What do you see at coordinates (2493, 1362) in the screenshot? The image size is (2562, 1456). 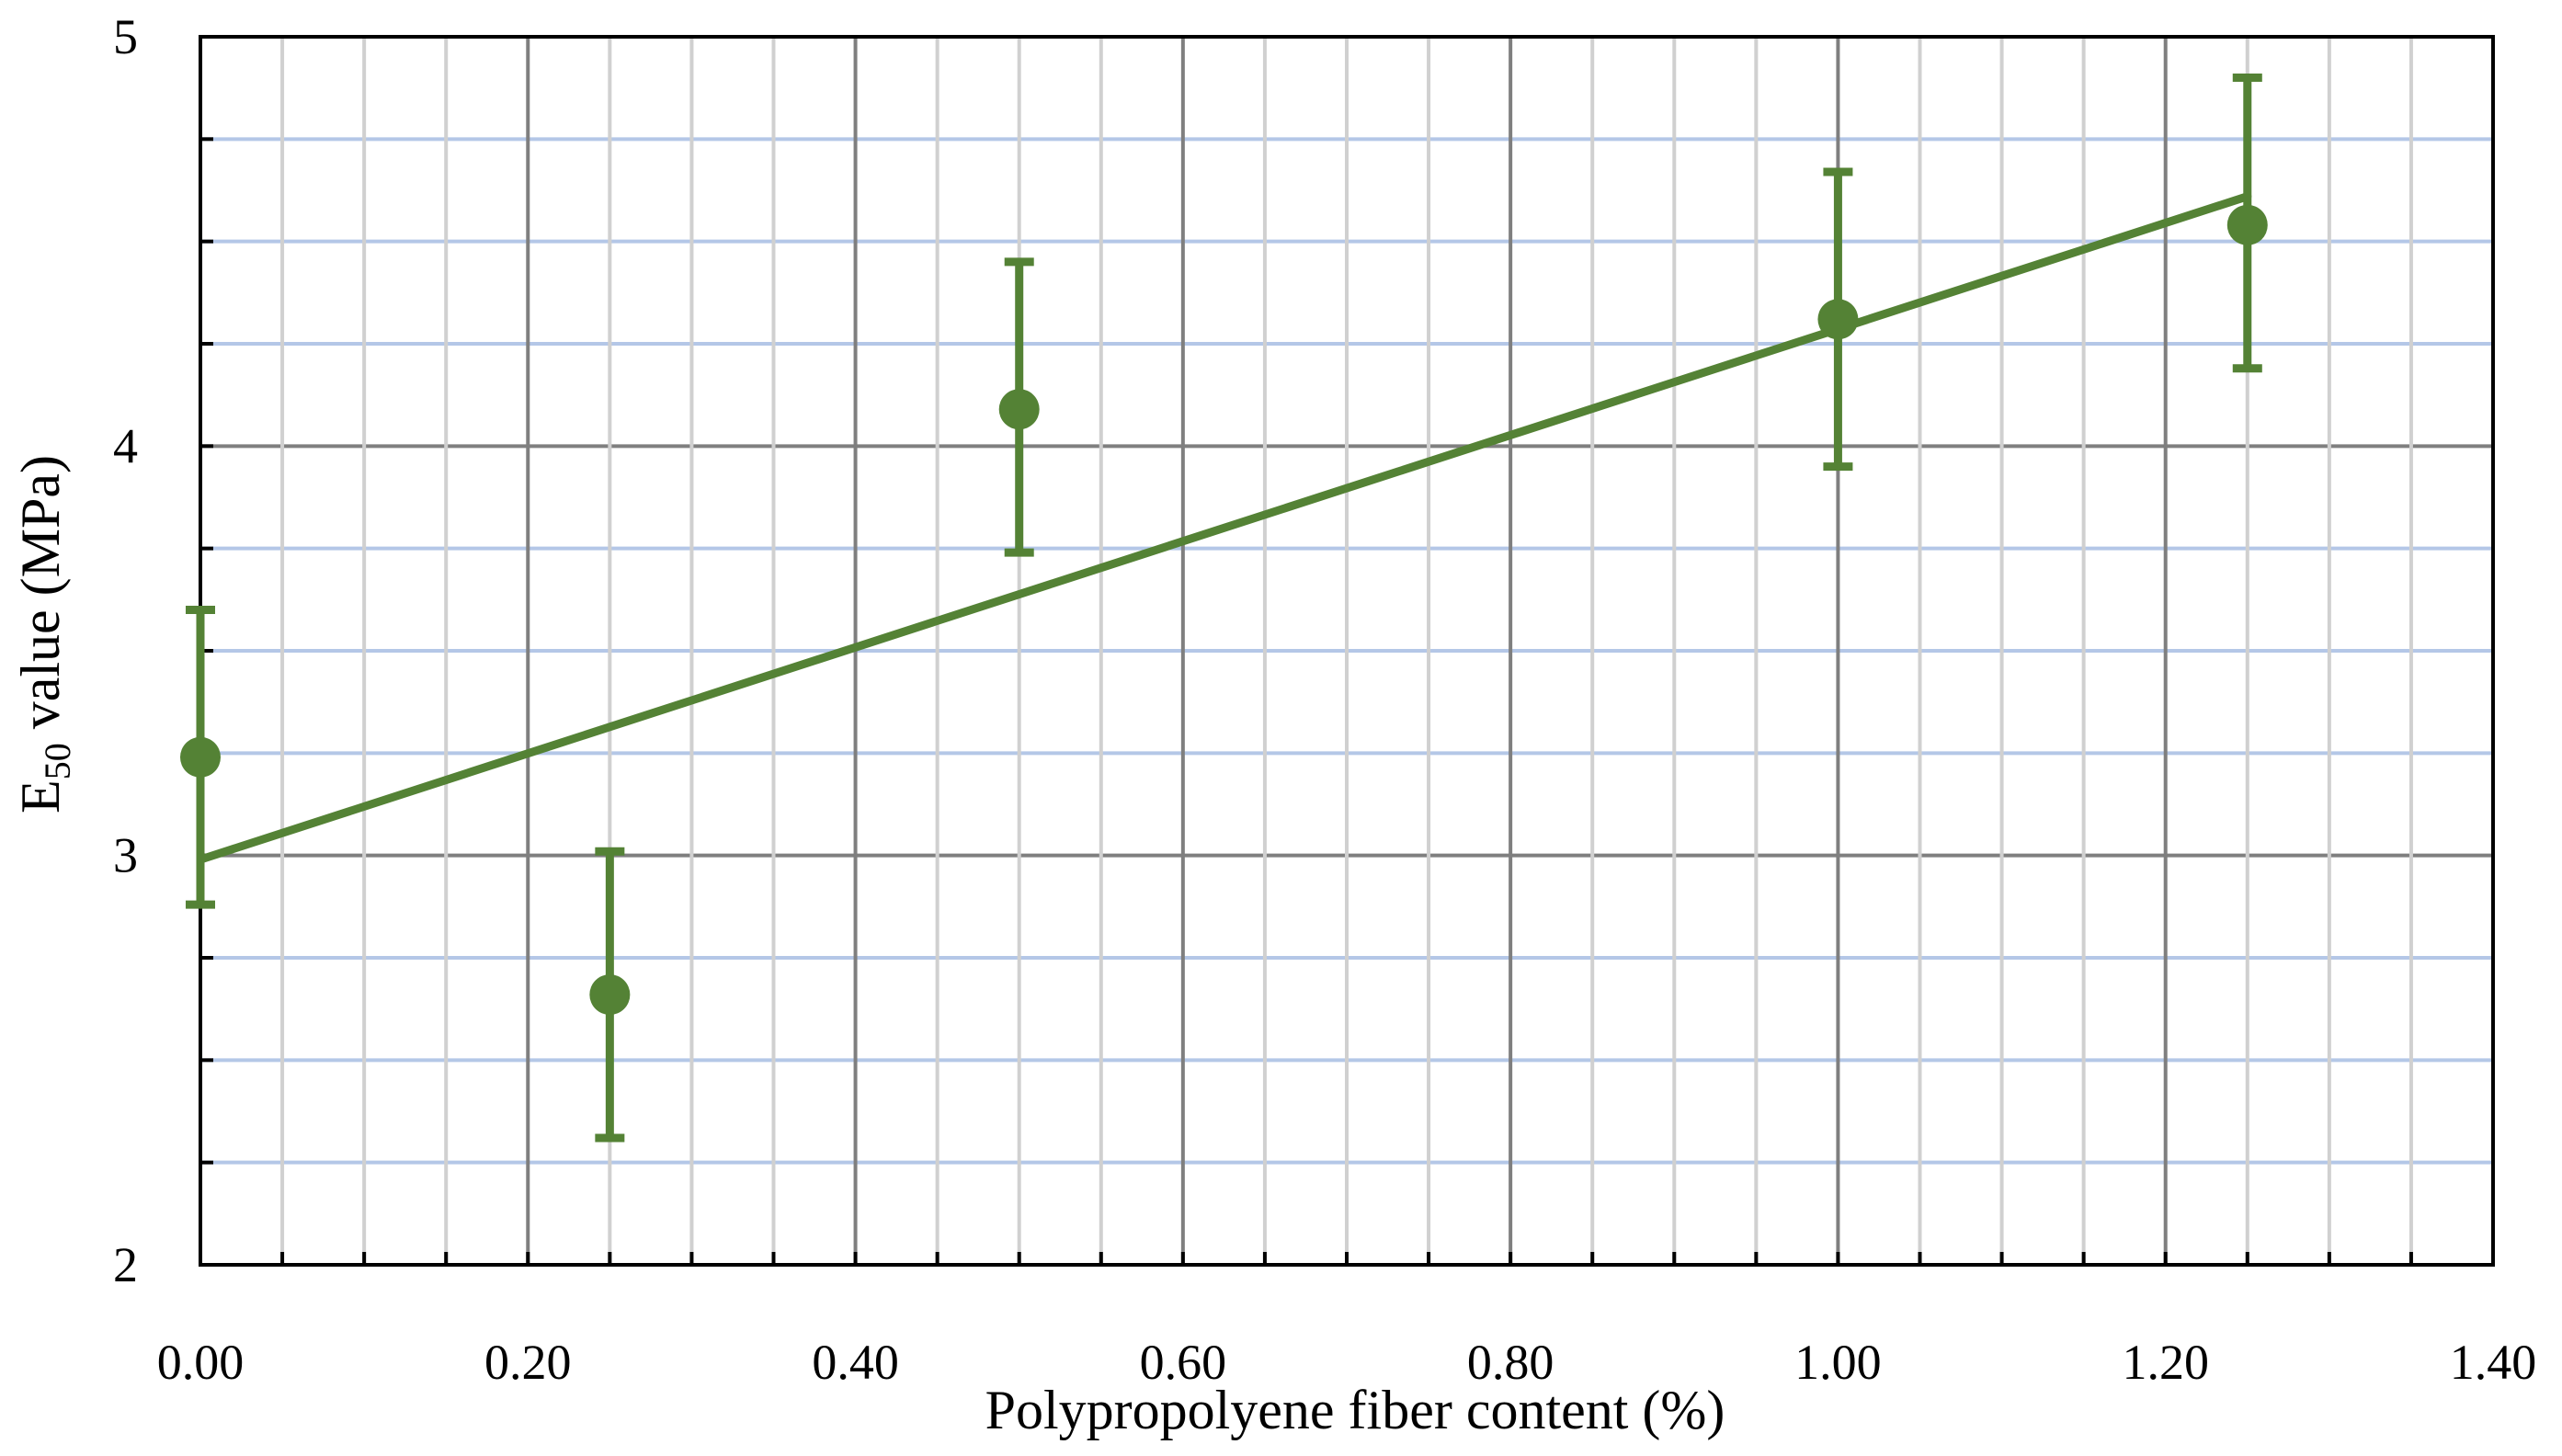 I see `x-tick-label: 1.40` at bounding box center [2493, 1362].